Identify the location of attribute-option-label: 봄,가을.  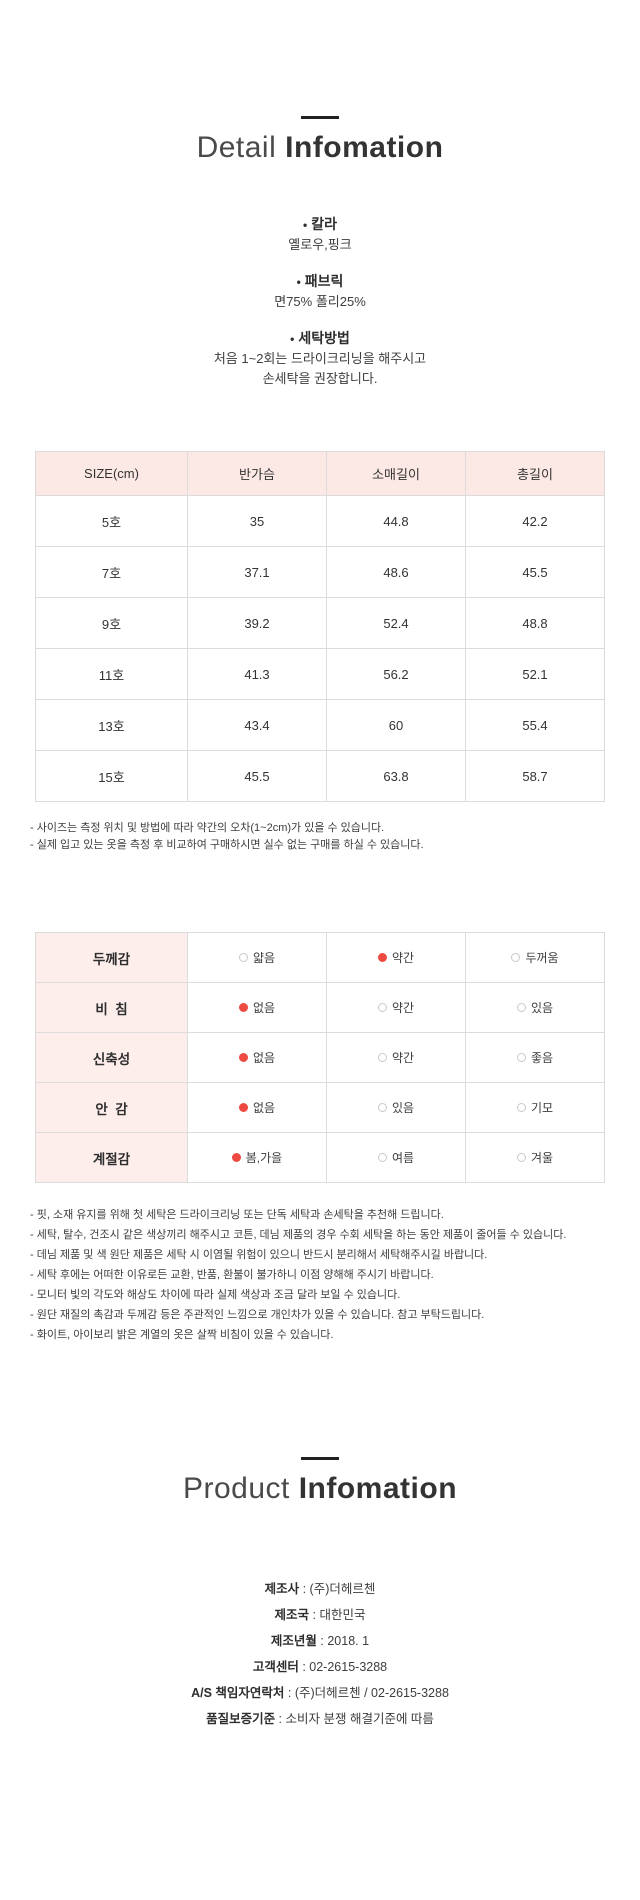
(264, 1158).